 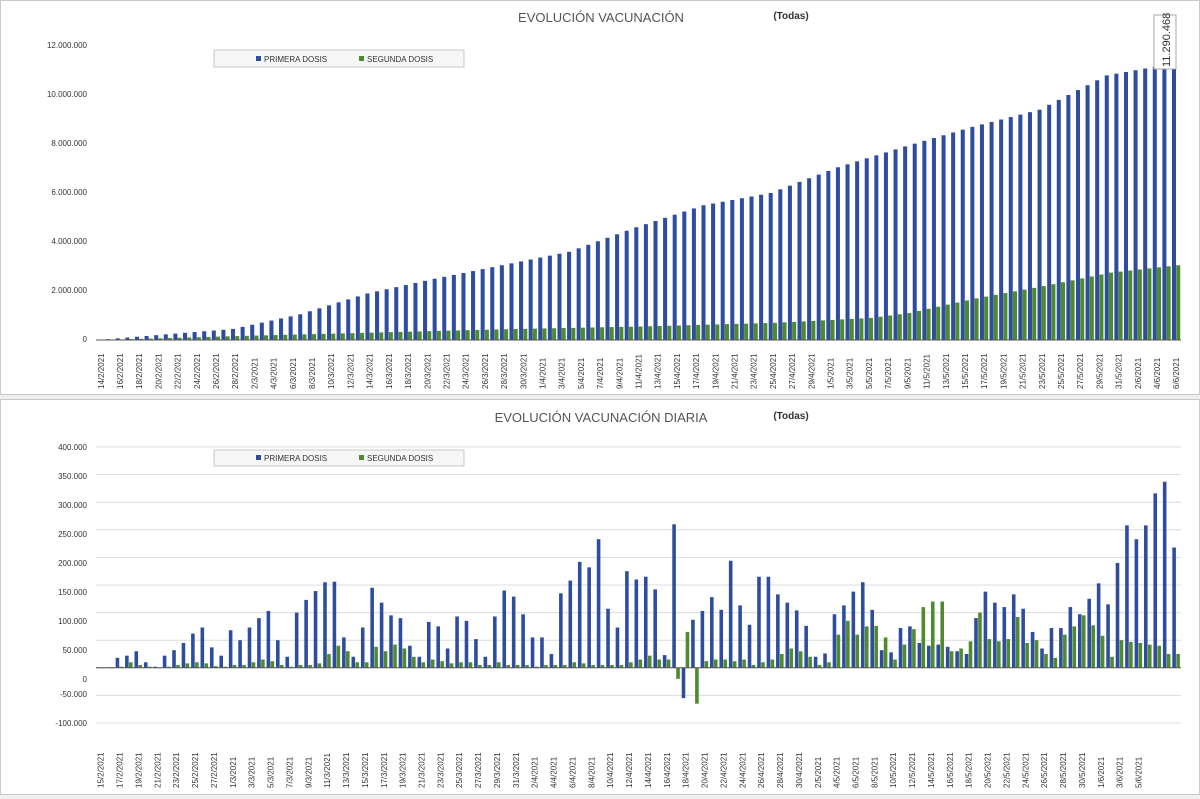 I want to click on legend-label-segunda: SEGUNDA DOSIS, so click(x=400, y=59).